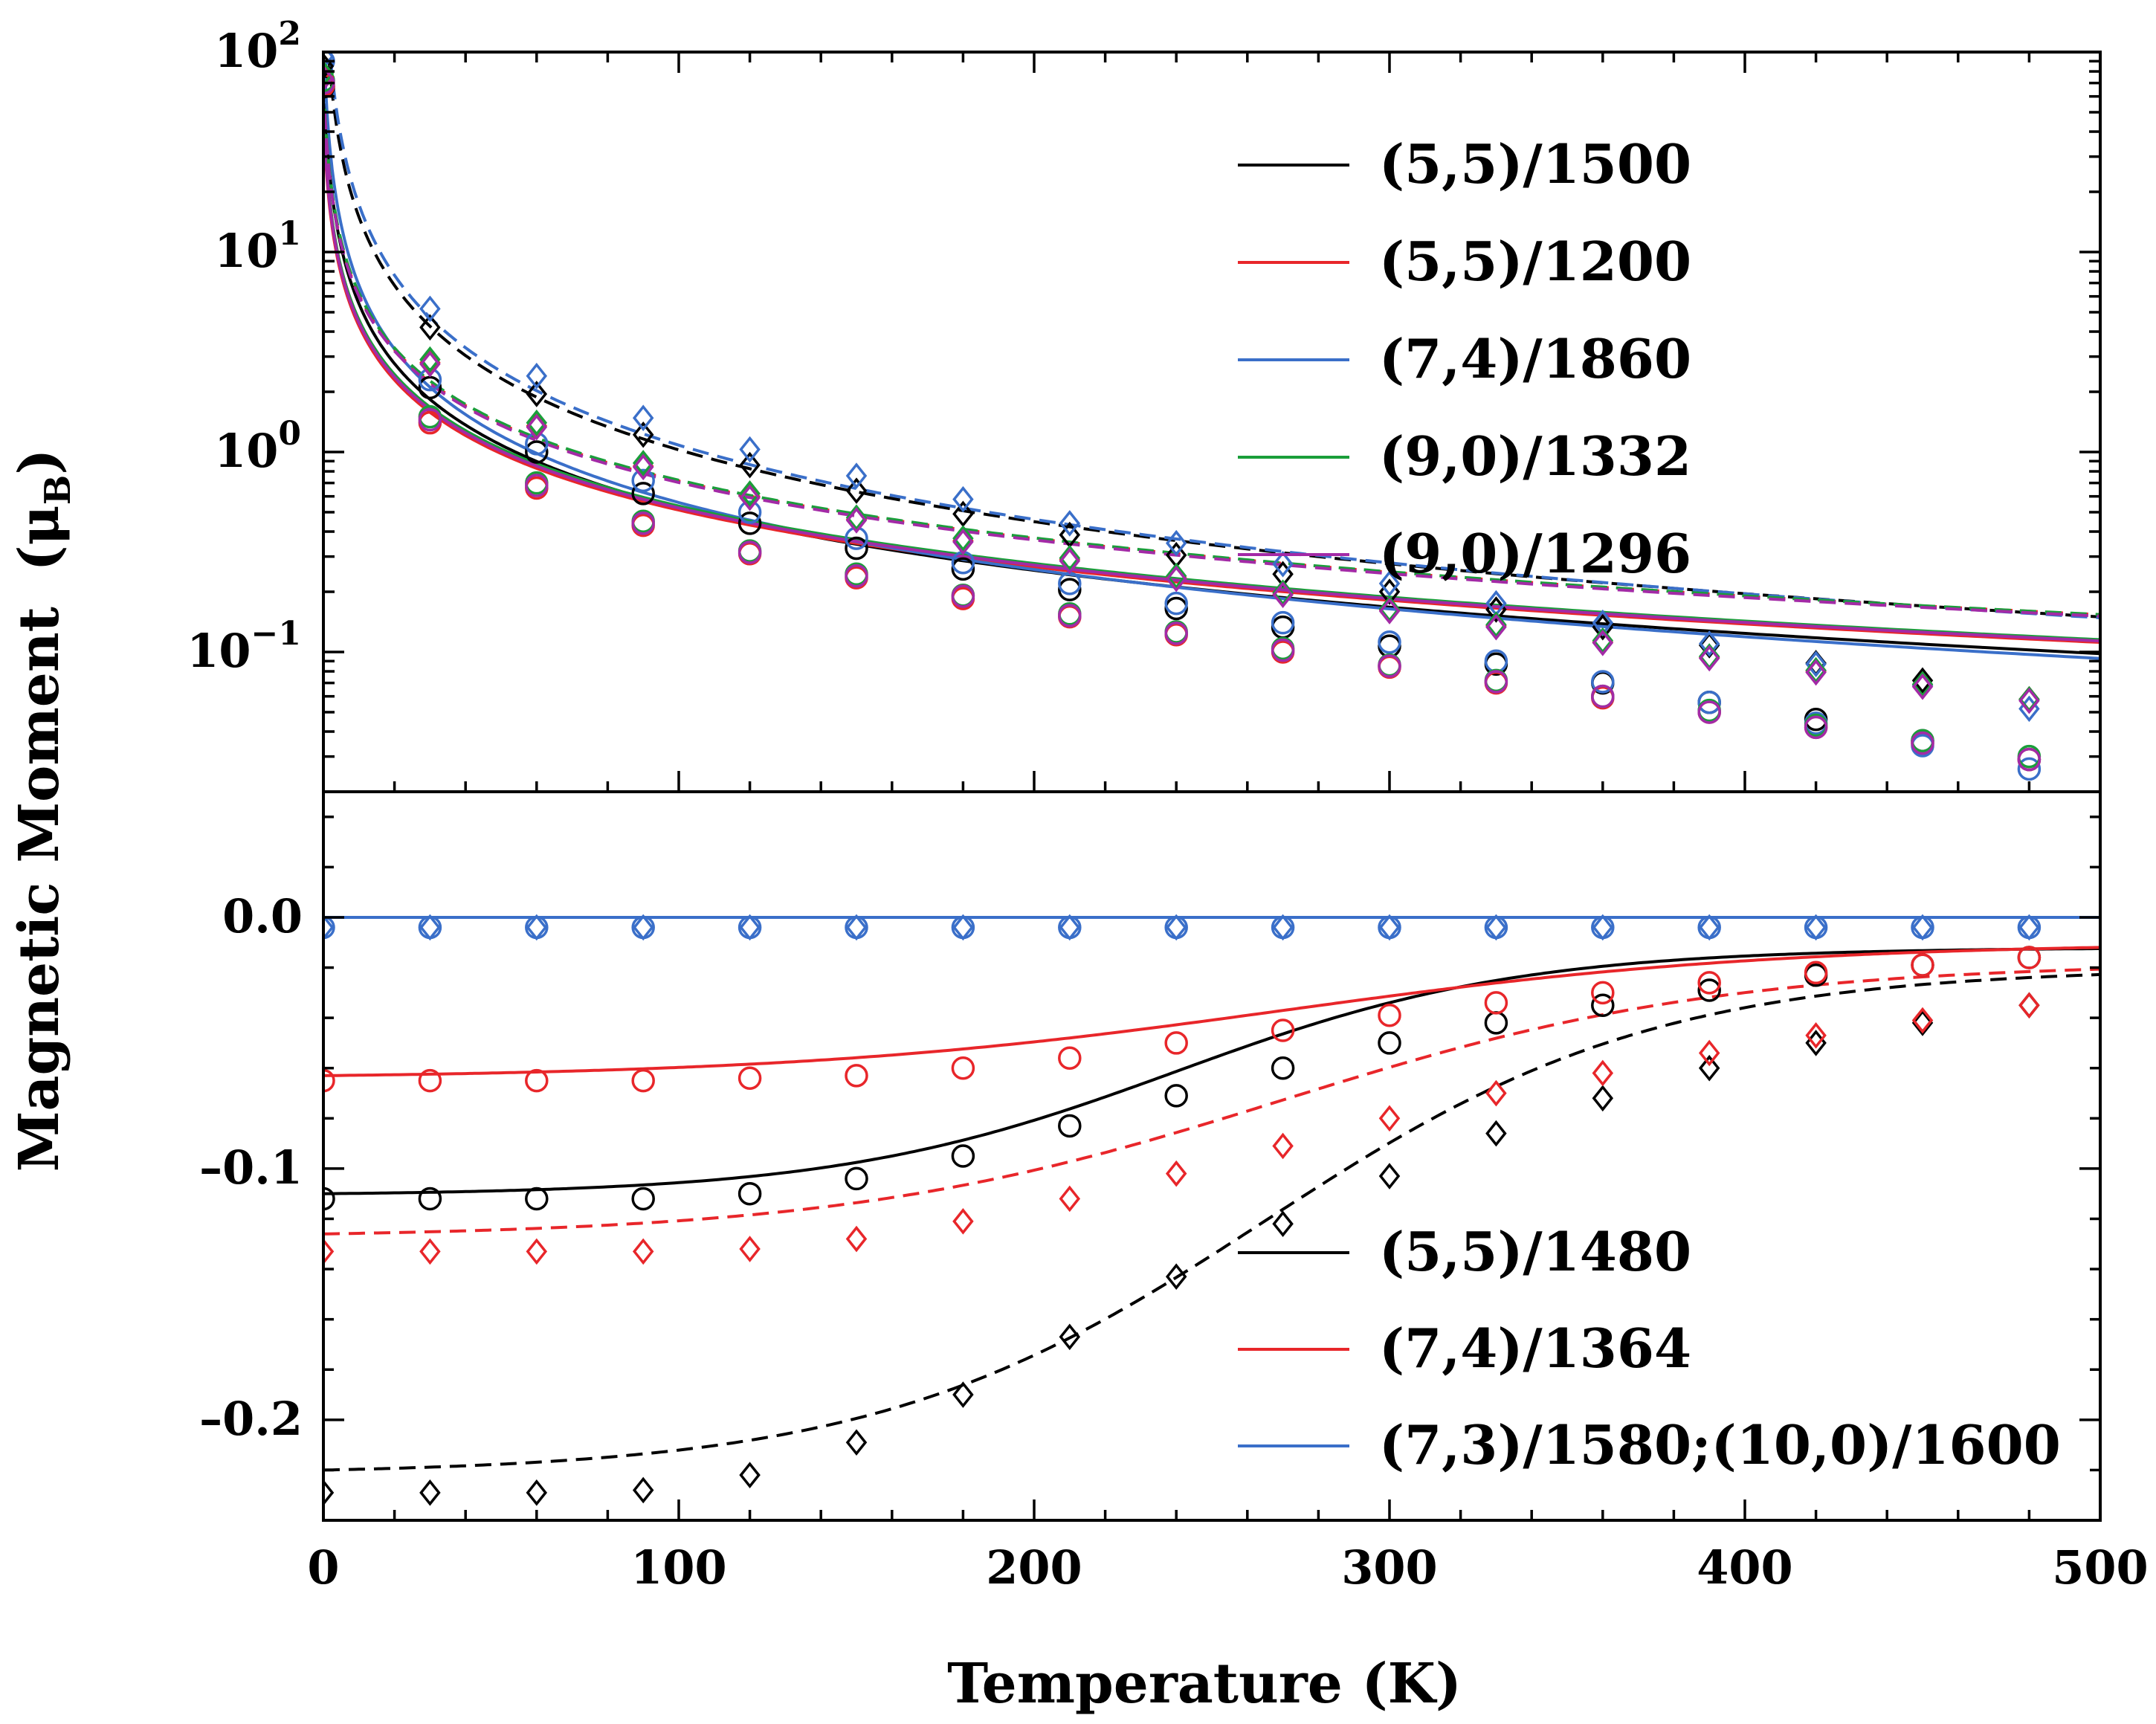 The height and width of the screenshot is (1724, 2156). I want to click on top-ytick-exp: −1, so click(276, 634).